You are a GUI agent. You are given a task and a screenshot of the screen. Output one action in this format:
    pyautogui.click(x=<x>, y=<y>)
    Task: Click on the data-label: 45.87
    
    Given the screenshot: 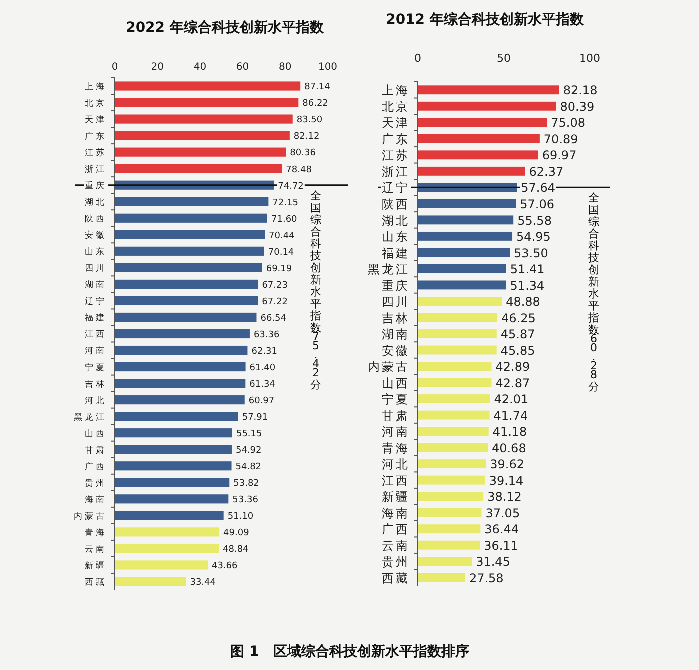 What is the action you would take?
    pyautogui.click(x=518, y=335)
    